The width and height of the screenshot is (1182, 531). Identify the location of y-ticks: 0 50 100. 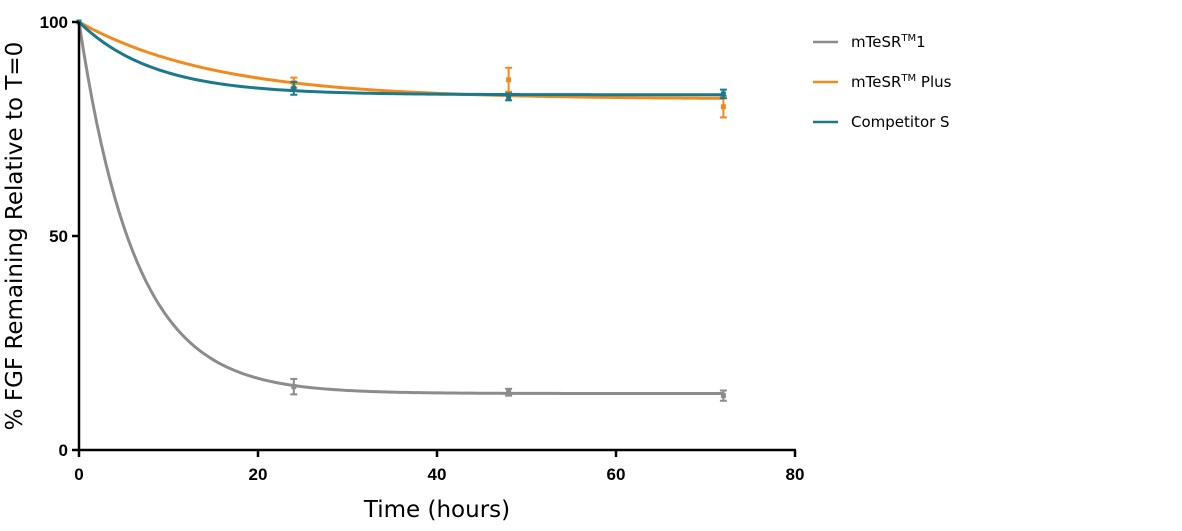
(59, 236).